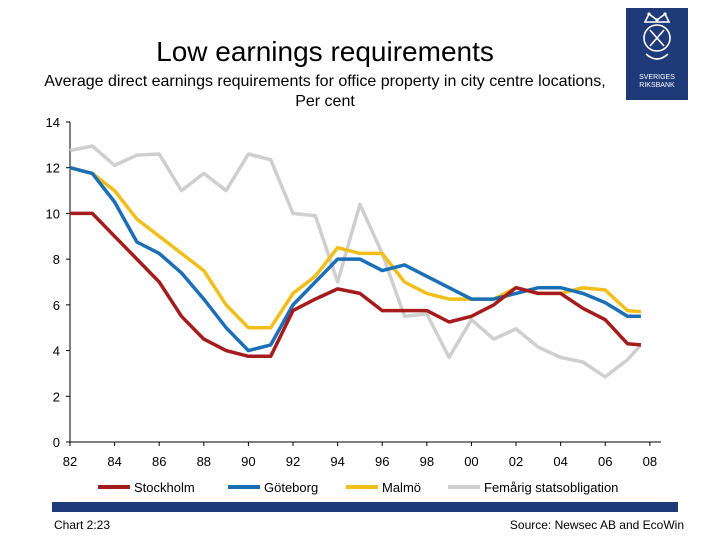  Describe the element at coordinates (204, 461) in the screenshot. I see `x-tick-label: 88` at that location.